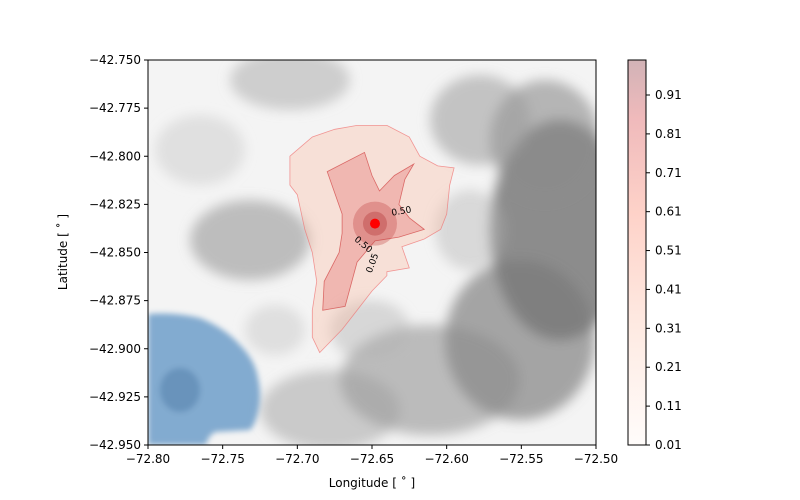  What do you see at coordinates (668, 367) in the screenshot?
I see `colorbar-tick-label: 0.21` at bounding box center [668, 367].